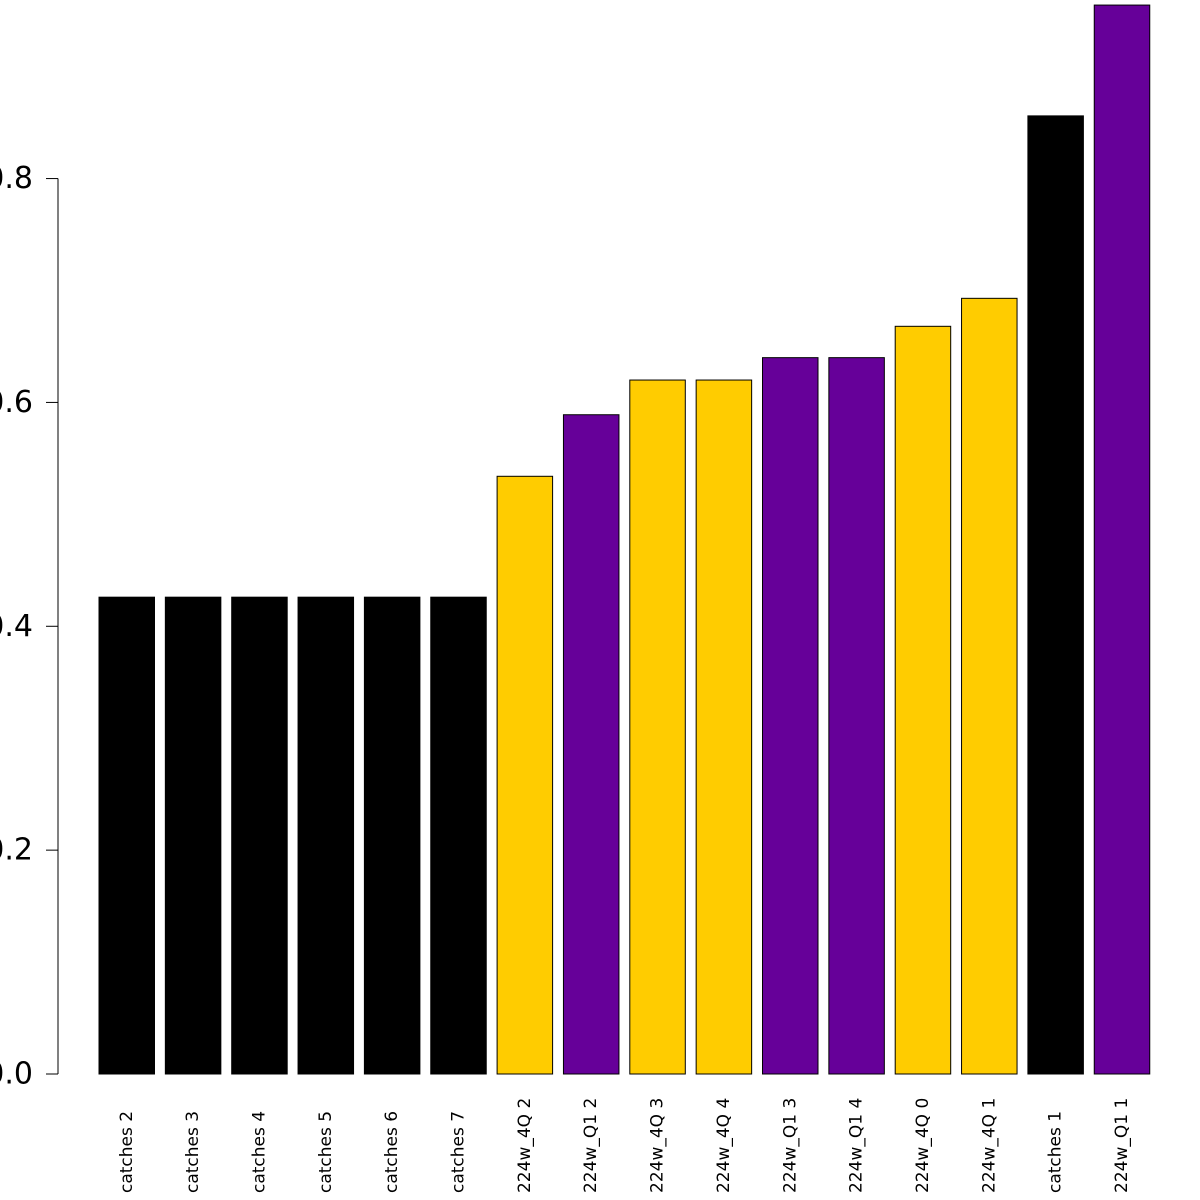 The height and width of the screenshot is (1200, 1200). Describe the element at coordinates (16, 402) in the screenshot. I see `y-tick-label: 0.6` at that location.